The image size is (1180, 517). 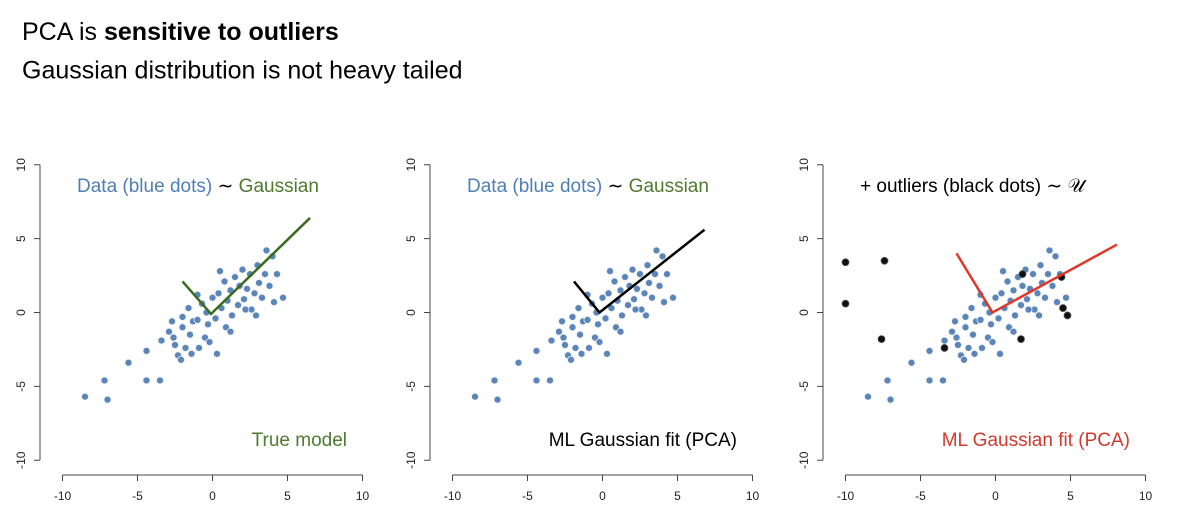 What do you see at coordinates (995, 496) in the screenshot?
I see `x-tick-label: 0` at bounding box center [995, 496].